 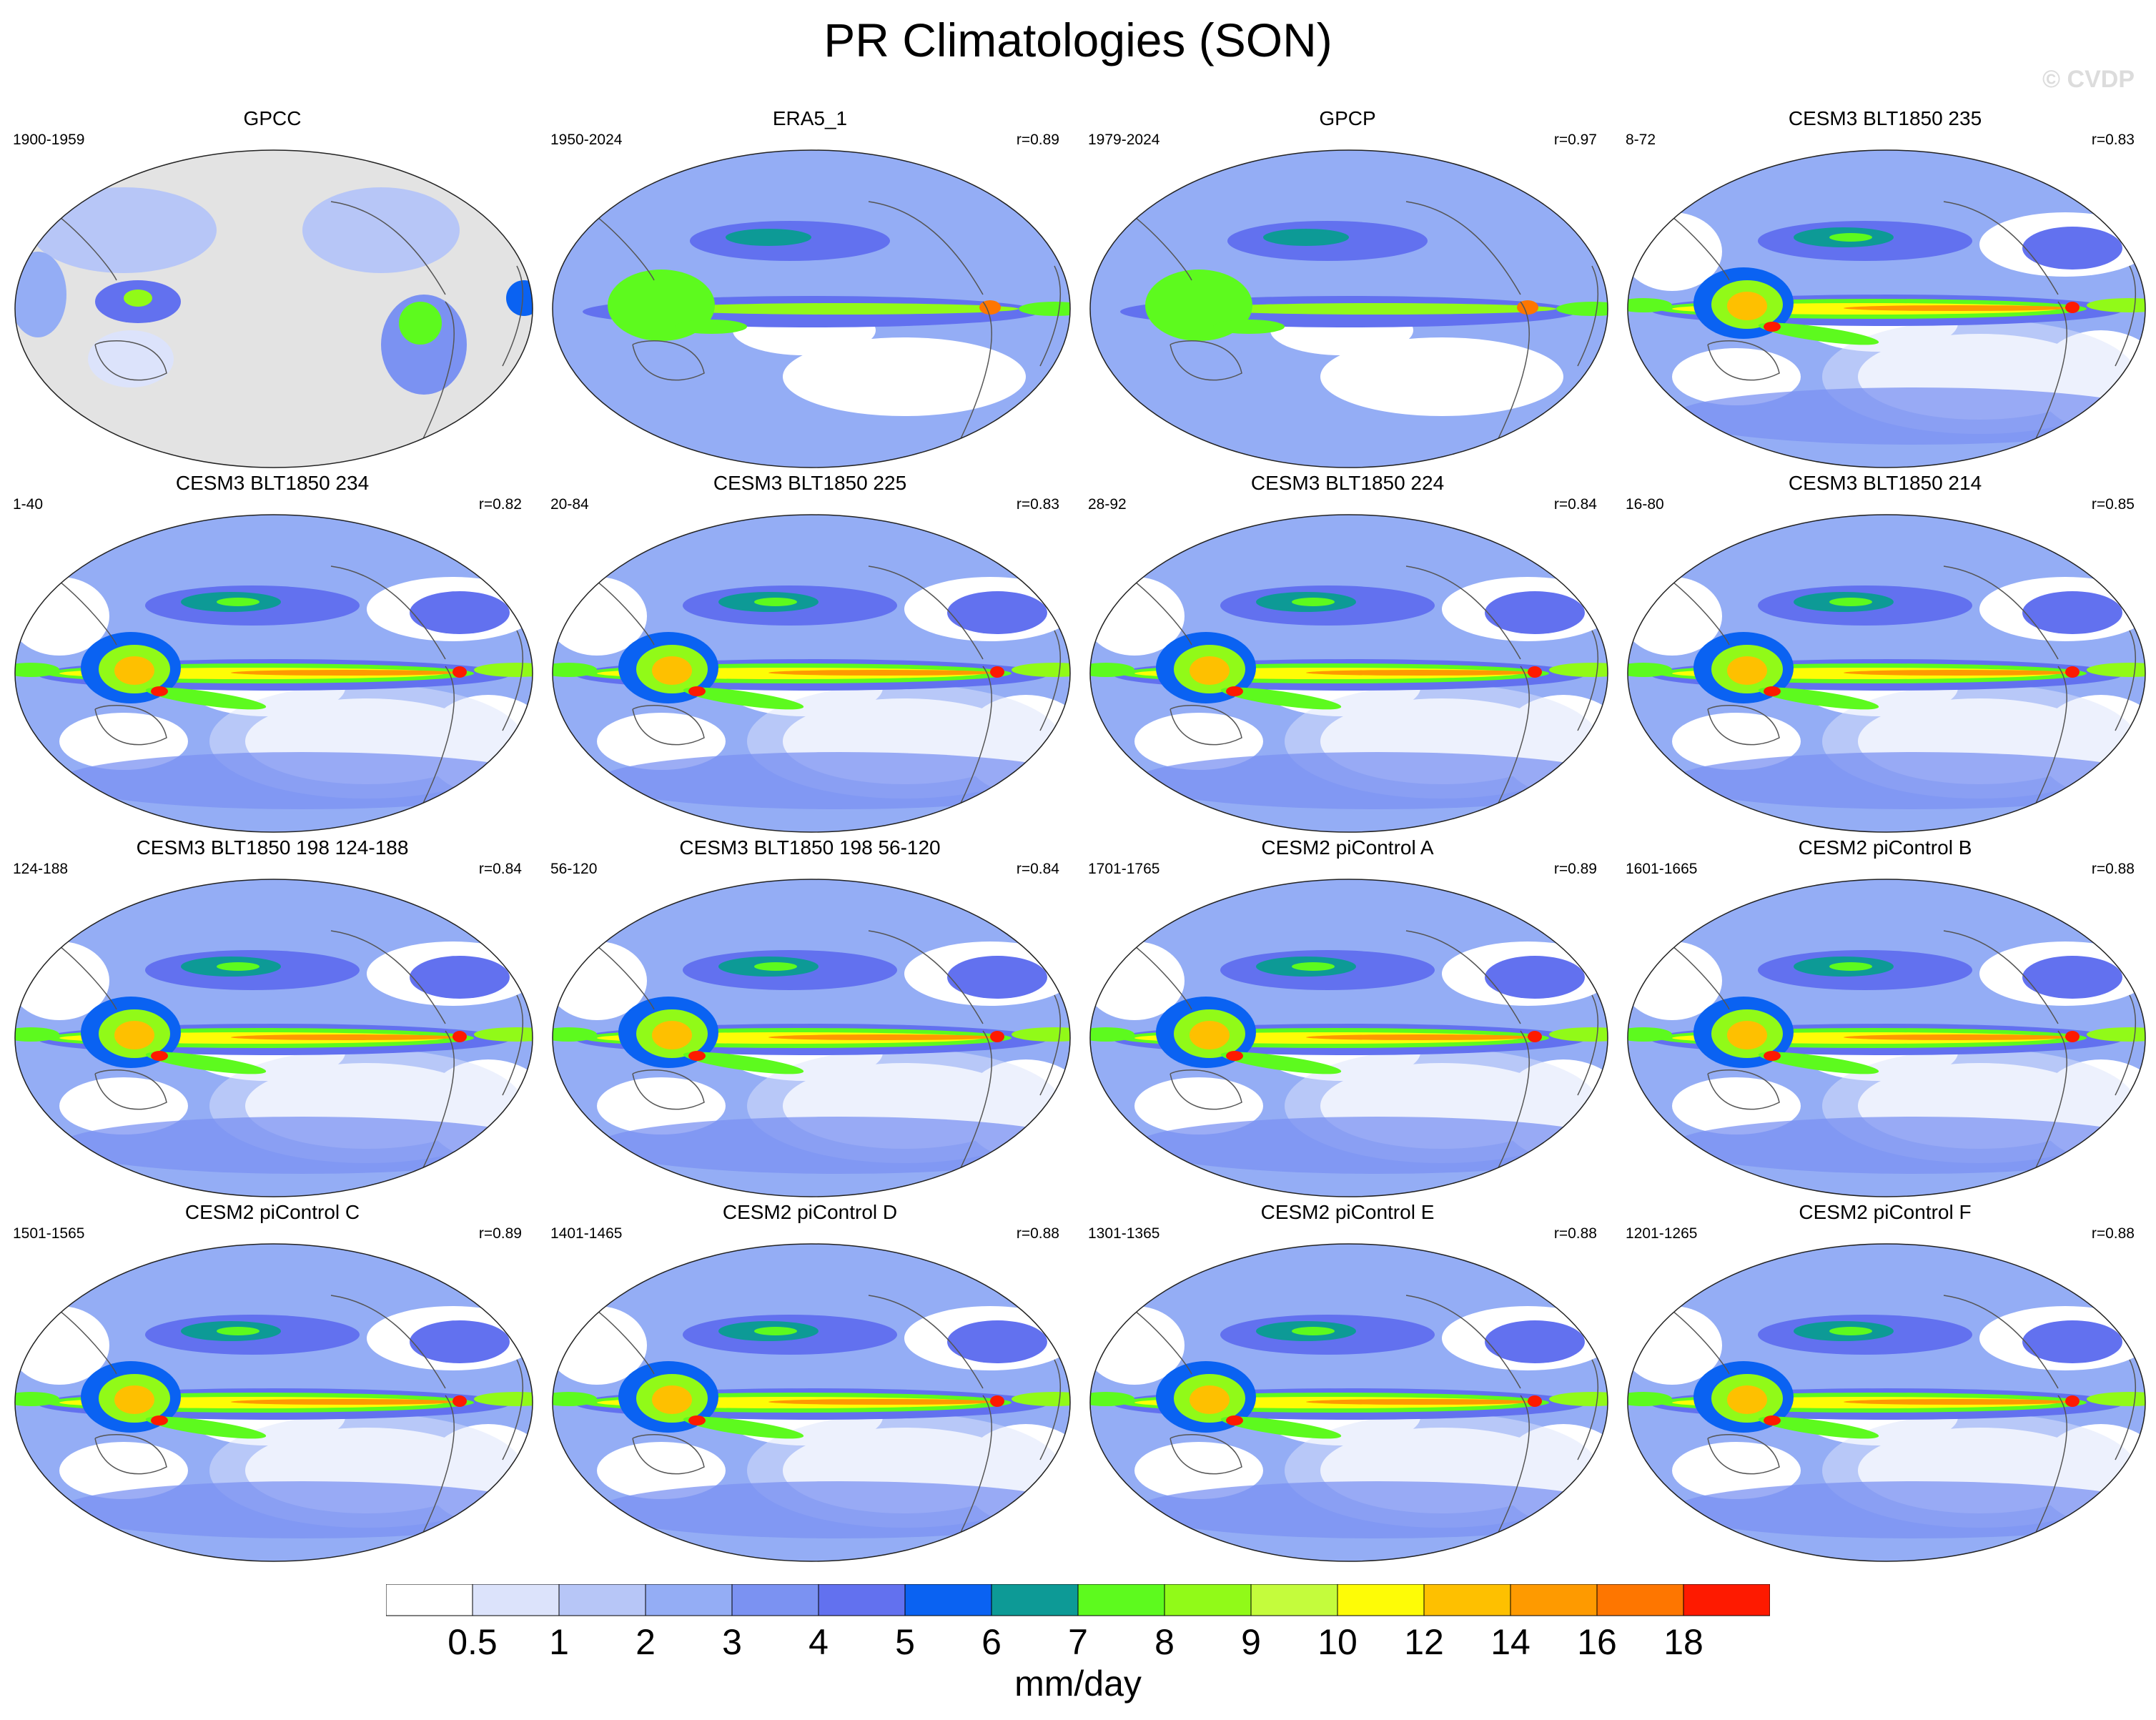 What do you see at coordinates (1424, 1642) in the screenshot?
I see `colorbar-tick-label: 12` at bounding box center [1424, 1642].